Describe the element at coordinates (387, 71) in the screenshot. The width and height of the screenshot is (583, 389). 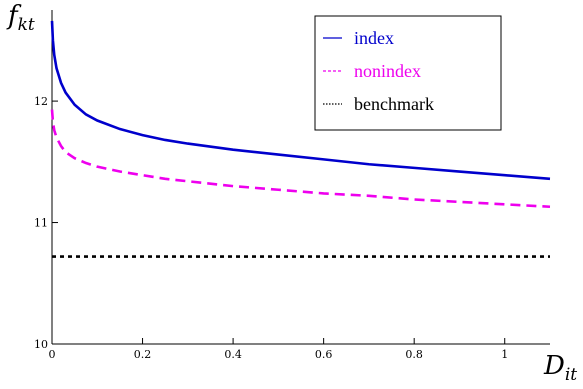
I see `legend-label-nonindex: nonindex` at that location.